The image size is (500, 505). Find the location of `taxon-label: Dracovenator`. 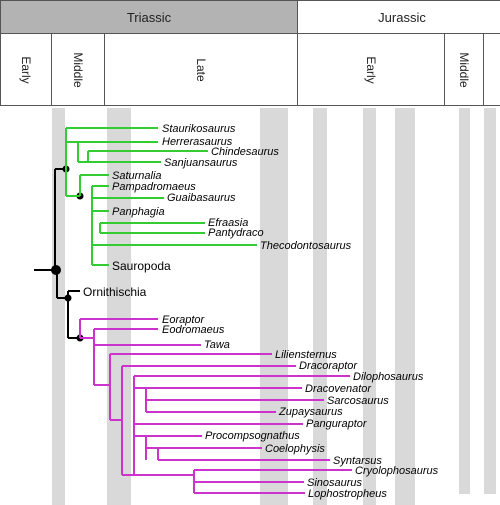

taxon-label: Dracovenator is located at coordinates (338, 389).